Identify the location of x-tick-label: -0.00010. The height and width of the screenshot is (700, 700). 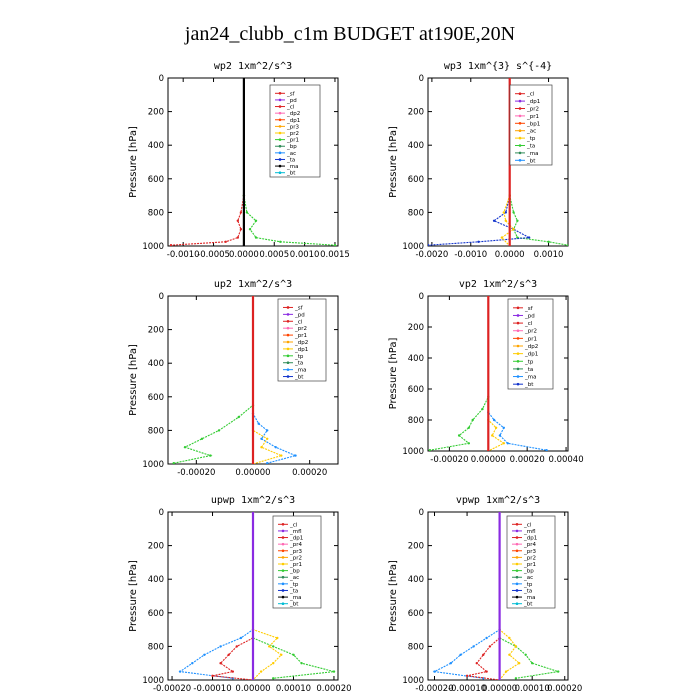
(467, 689).